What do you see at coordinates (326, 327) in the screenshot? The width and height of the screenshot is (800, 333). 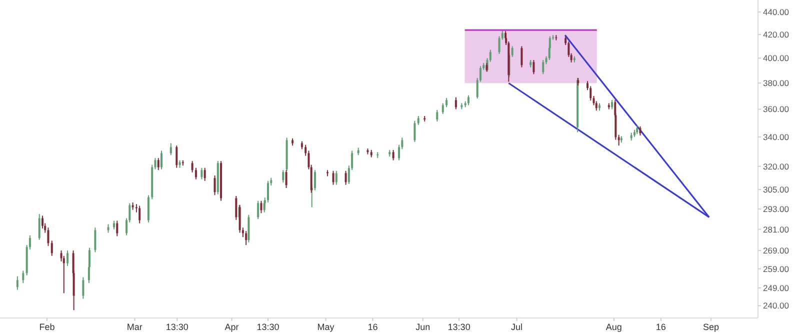 I see `x-tick-label: May` at bounding box center [326, 327].